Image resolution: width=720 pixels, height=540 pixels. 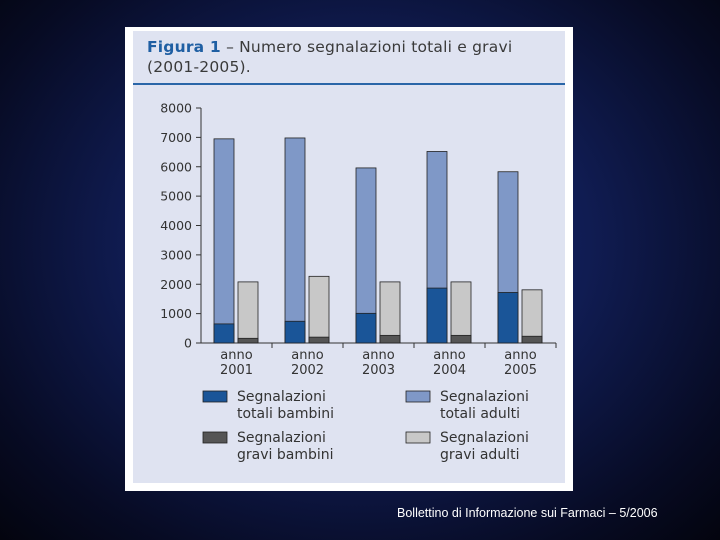 What do you see at coordinates (349, 84) in the screenshot?
I see `title-rule` at bounding box center [349, 84].